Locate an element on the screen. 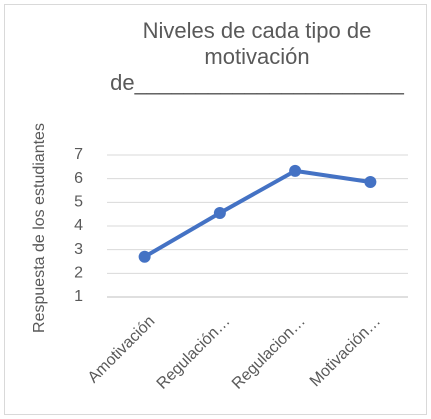 The image size is (431, 419). y-tick-label: 1 is located at coordinates (78, 296).